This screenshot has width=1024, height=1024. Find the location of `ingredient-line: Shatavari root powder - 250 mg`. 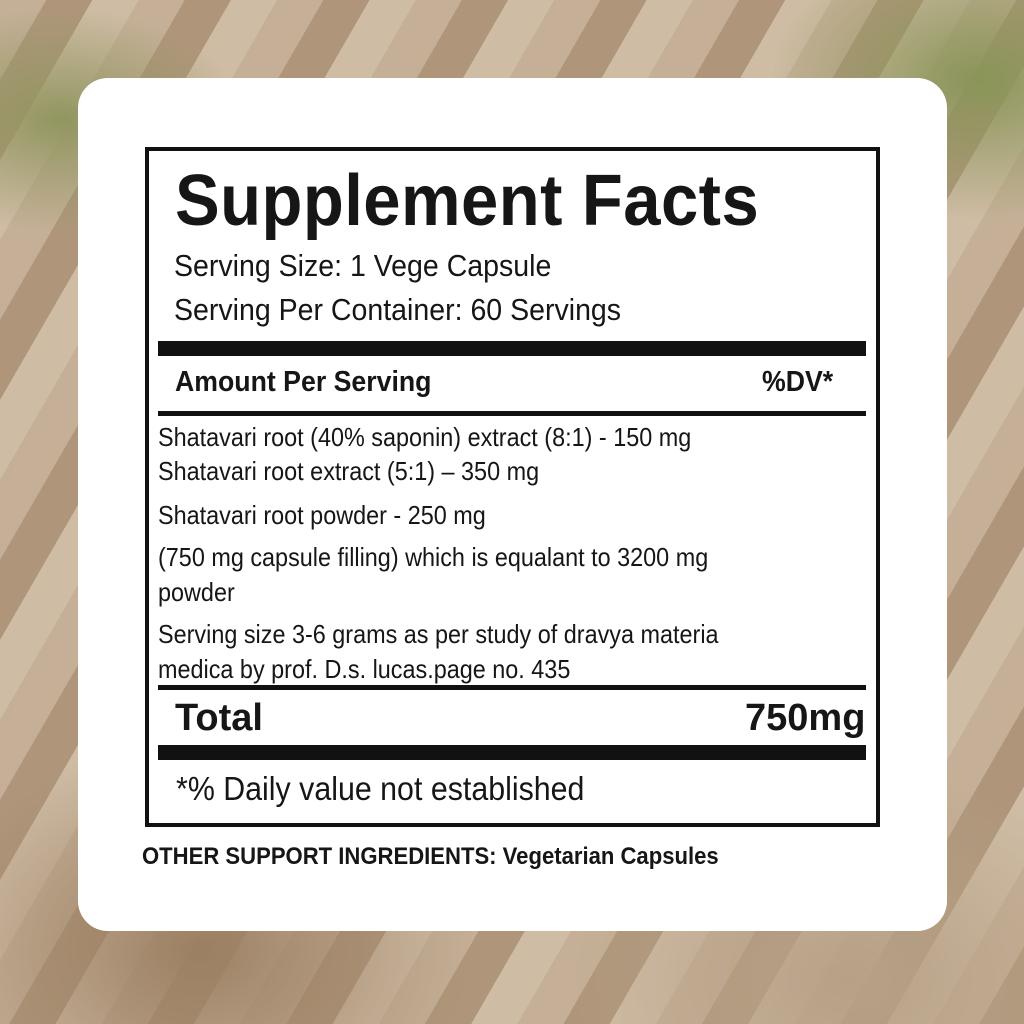

ingredient-line: Shatavari root powder - 250 mg is located at coordinates (322, 515).